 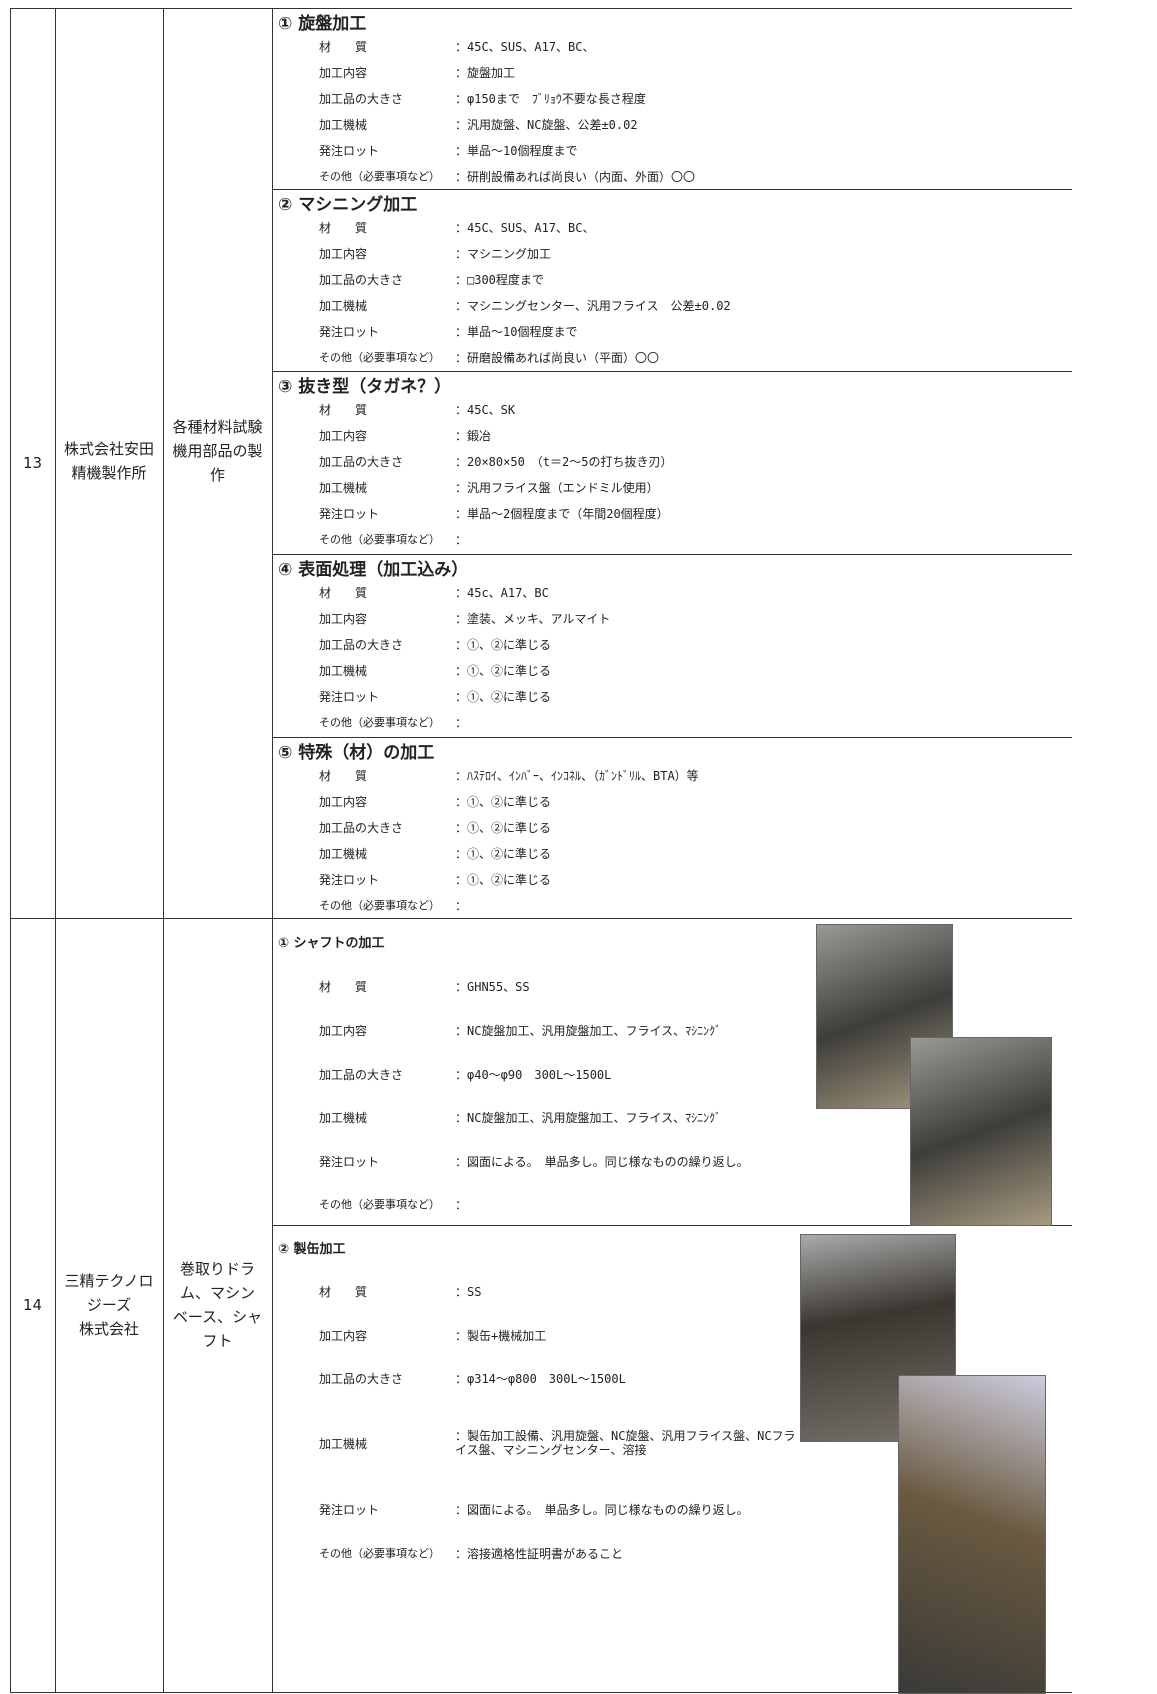 I want to click on item-value: ：塗装、メッキ、アルマイト, so click(x=533, y=619).